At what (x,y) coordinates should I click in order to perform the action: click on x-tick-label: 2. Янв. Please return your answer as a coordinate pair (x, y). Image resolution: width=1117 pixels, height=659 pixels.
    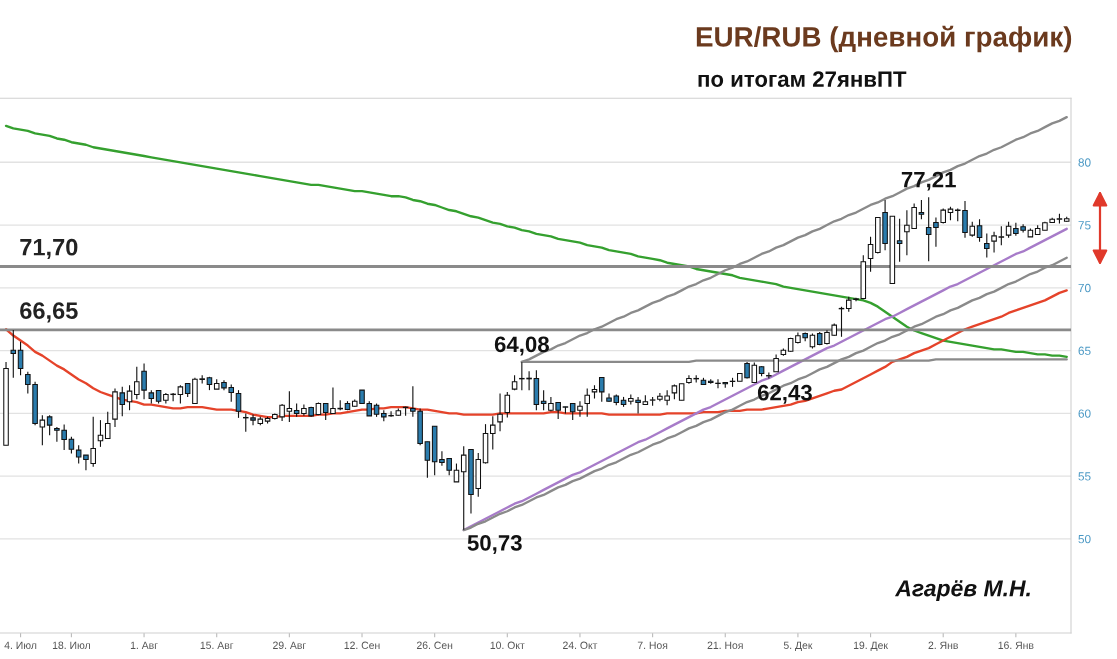
    Looking at the image, I should click on (943, 645).